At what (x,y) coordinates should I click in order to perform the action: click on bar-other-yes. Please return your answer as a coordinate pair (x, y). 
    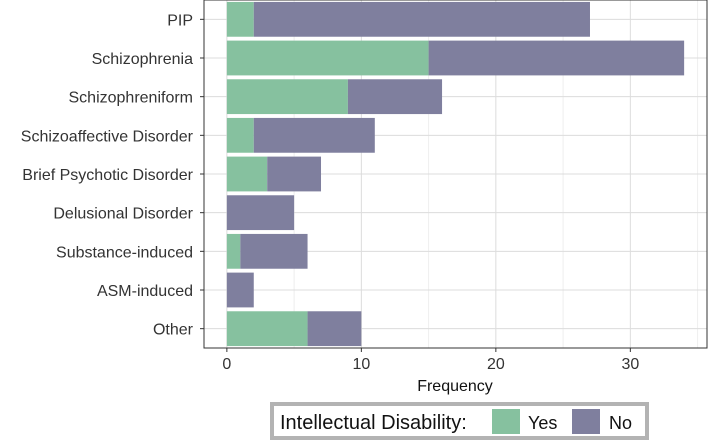
    Looking at the image, I should click on (267, 329).